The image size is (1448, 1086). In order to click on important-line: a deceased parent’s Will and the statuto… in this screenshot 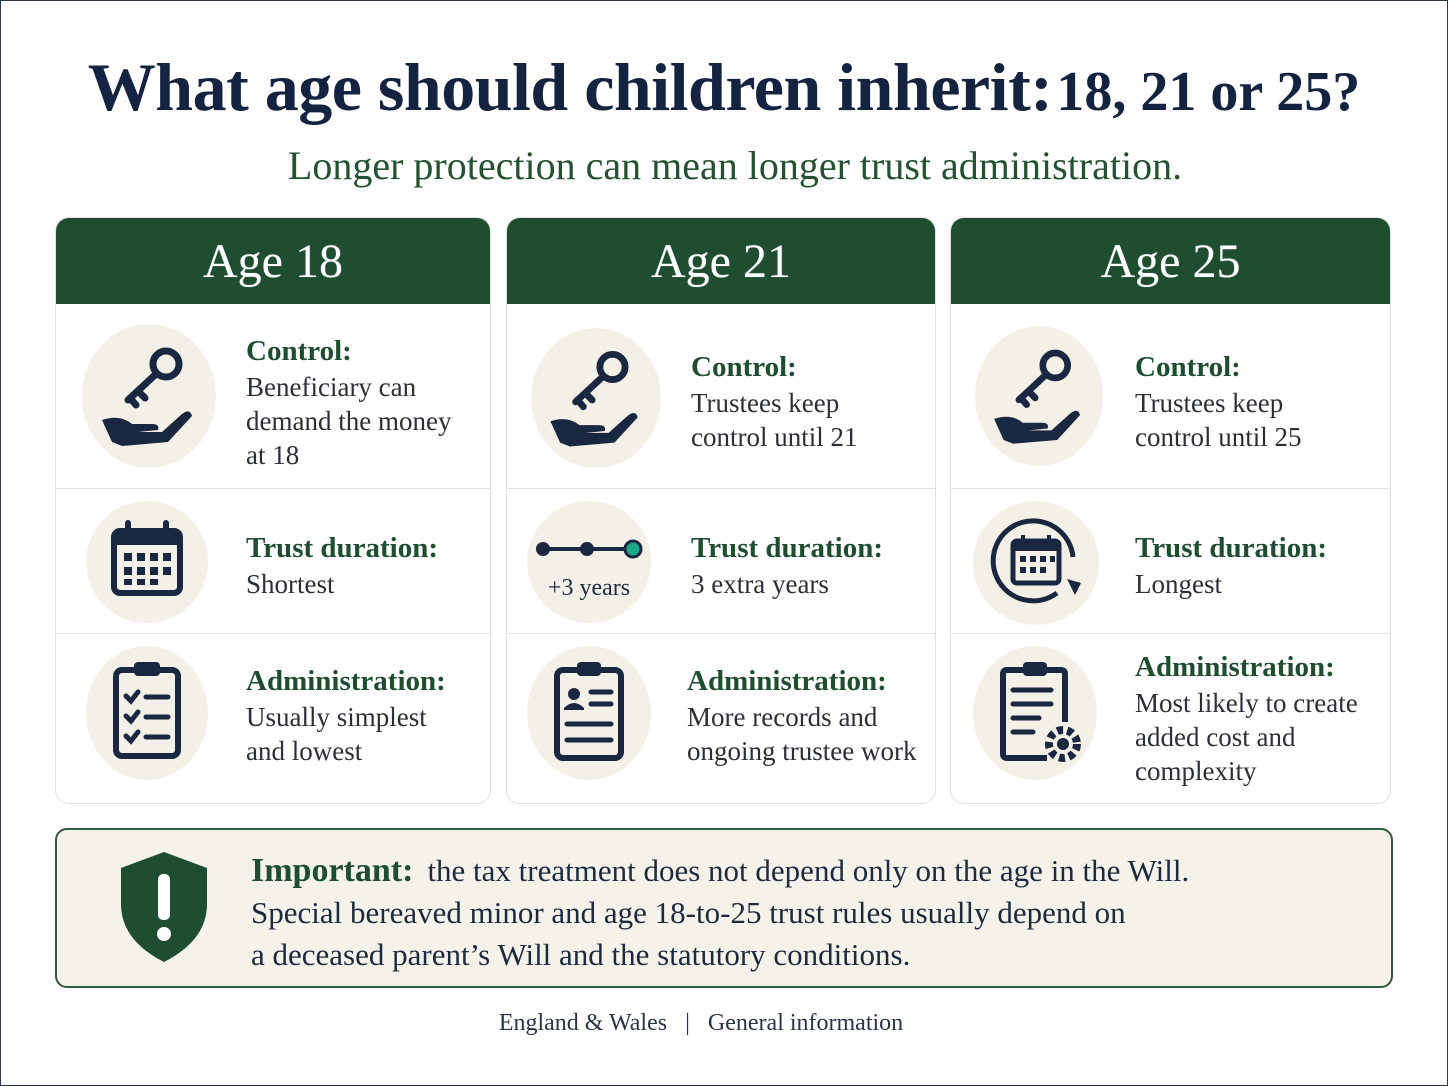, I will do `click(581, 954)`.